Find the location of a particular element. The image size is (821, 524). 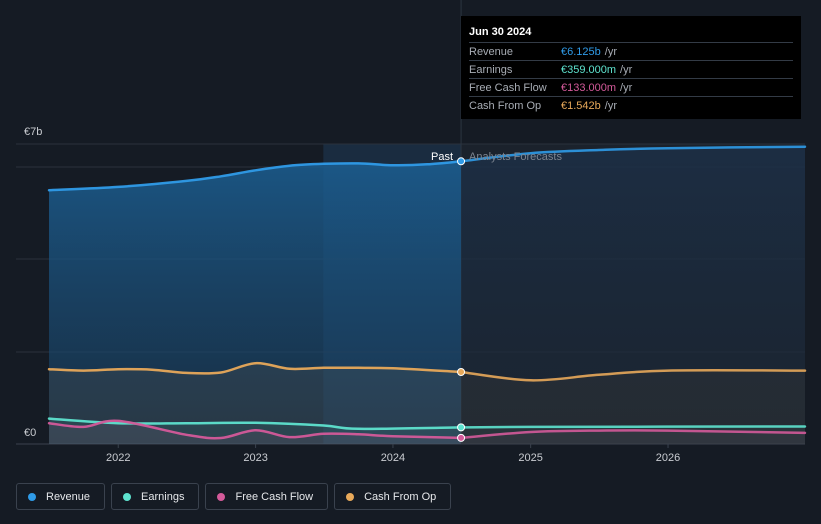

free-cash-flow-line-forecast is located at coordinates (633, 434).